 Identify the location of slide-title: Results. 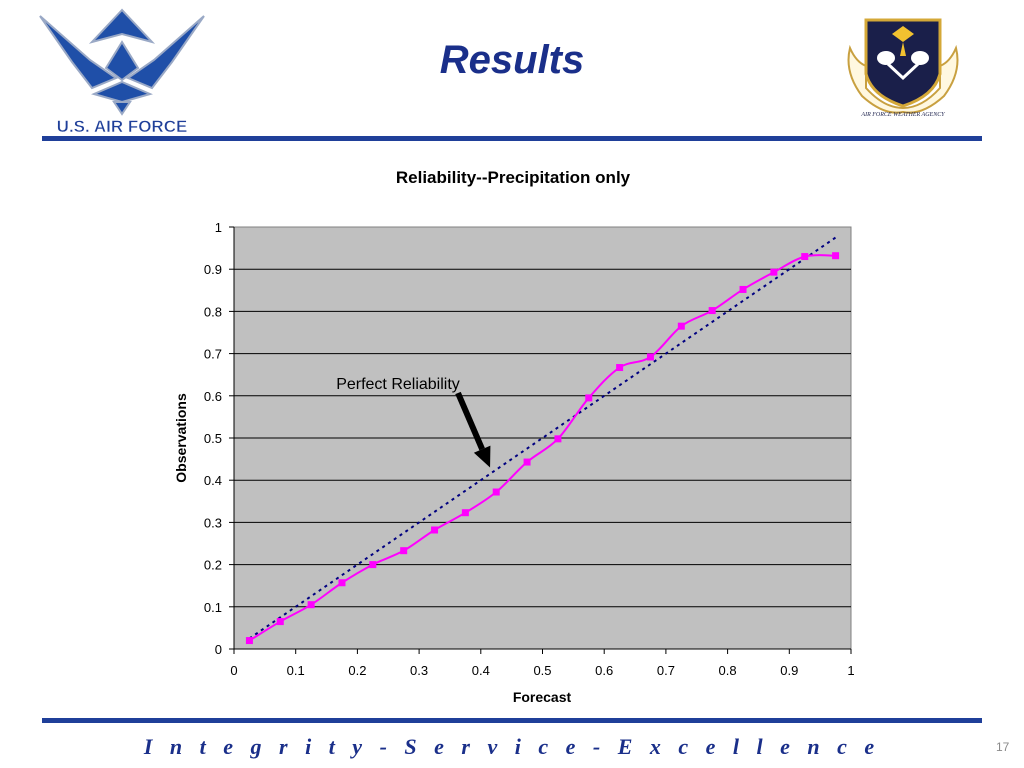
(512, 60).